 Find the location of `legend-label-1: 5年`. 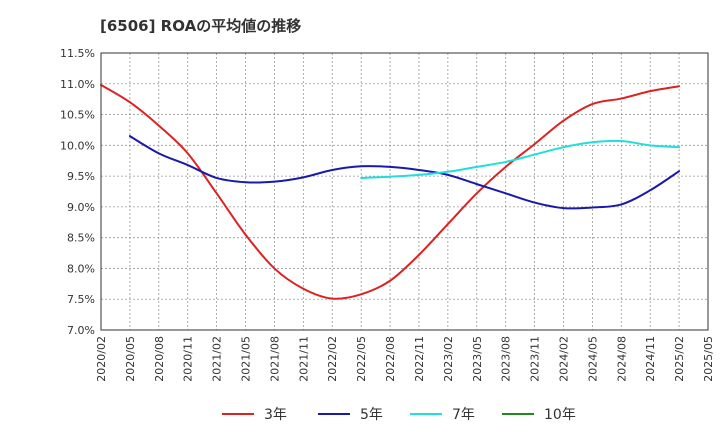

legend-label-1: 5年 is located at coordinates (371, 415).